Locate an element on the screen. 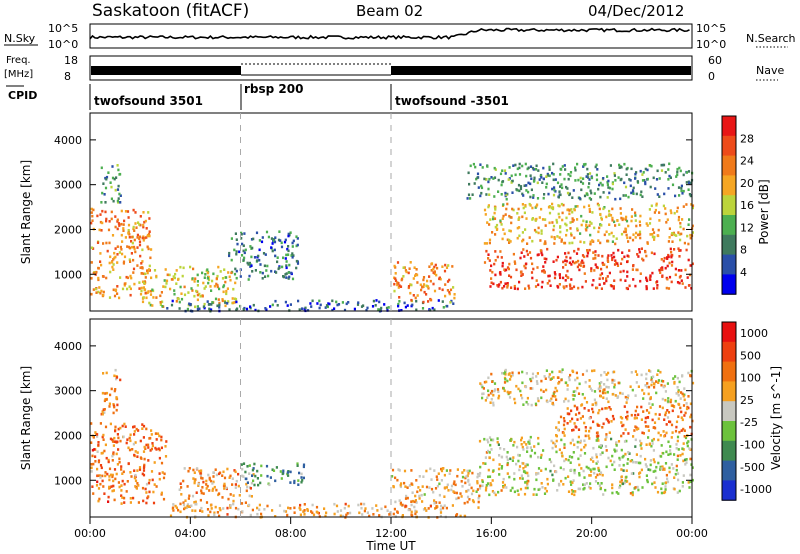 This screenshot has width=800, height=554. colorbar-tick-2: 12 is located at coordinates (747, 227).